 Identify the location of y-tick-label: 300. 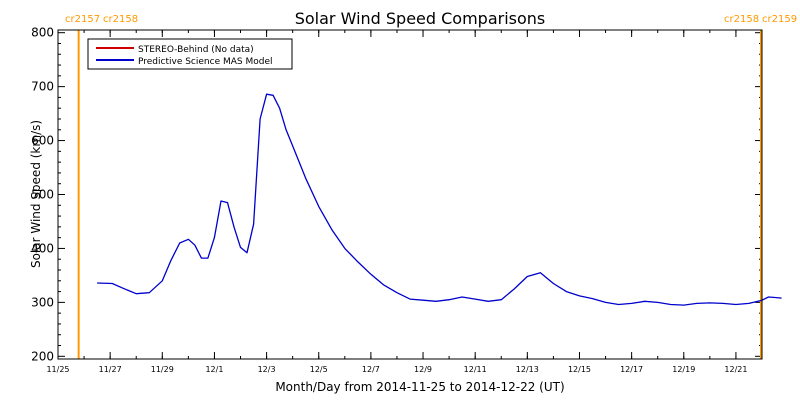
(42, 302).